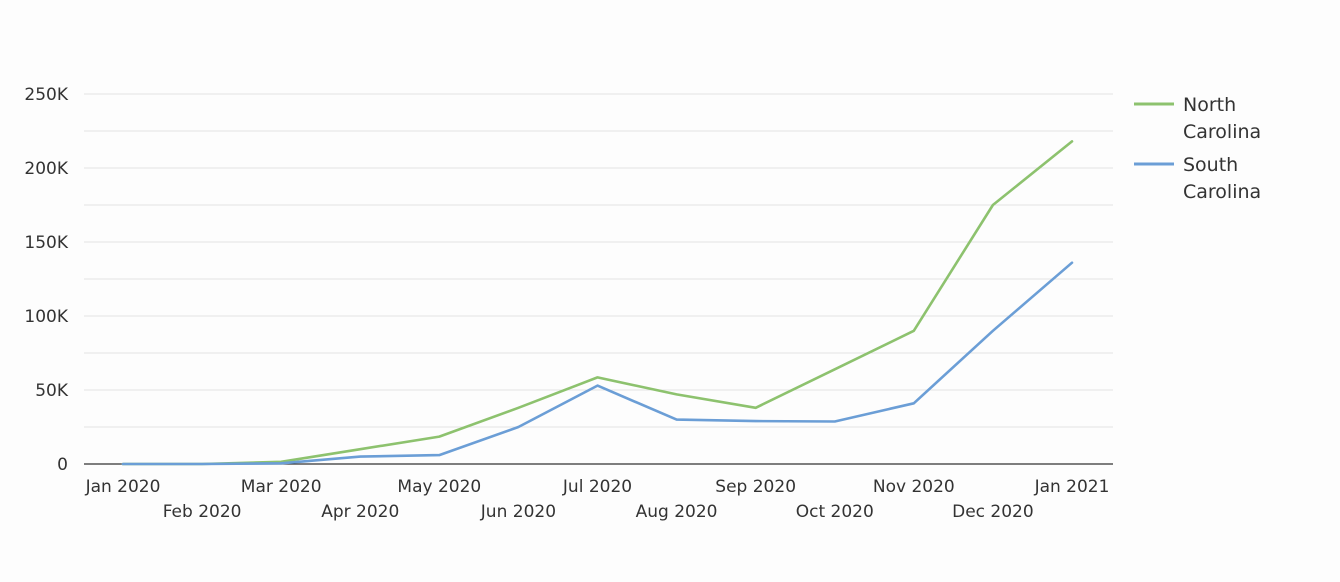 The height and width of the screenshot is (582, 1340). I want to click on x-tick-label: Apr 2020, so click(360, 512).